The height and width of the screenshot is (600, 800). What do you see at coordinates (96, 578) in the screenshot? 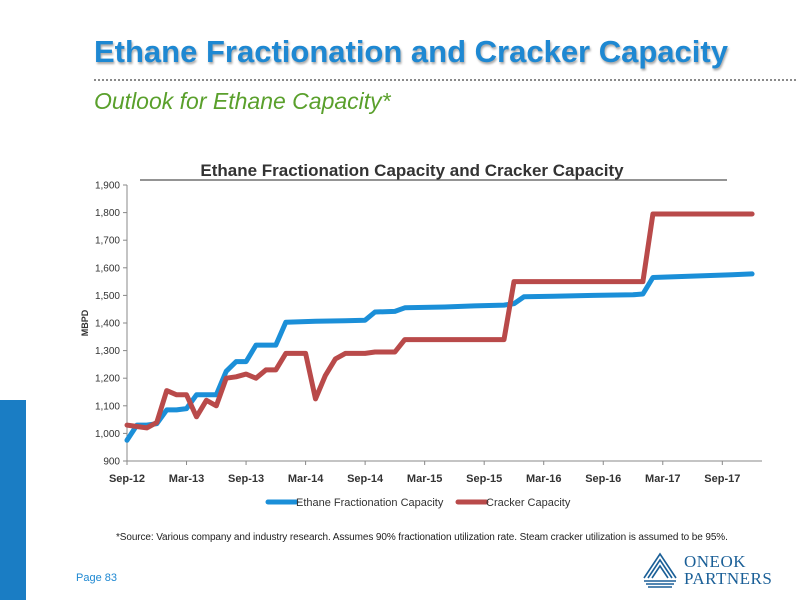
I see `page-number: Page 83` at bounding box center [96, 578].